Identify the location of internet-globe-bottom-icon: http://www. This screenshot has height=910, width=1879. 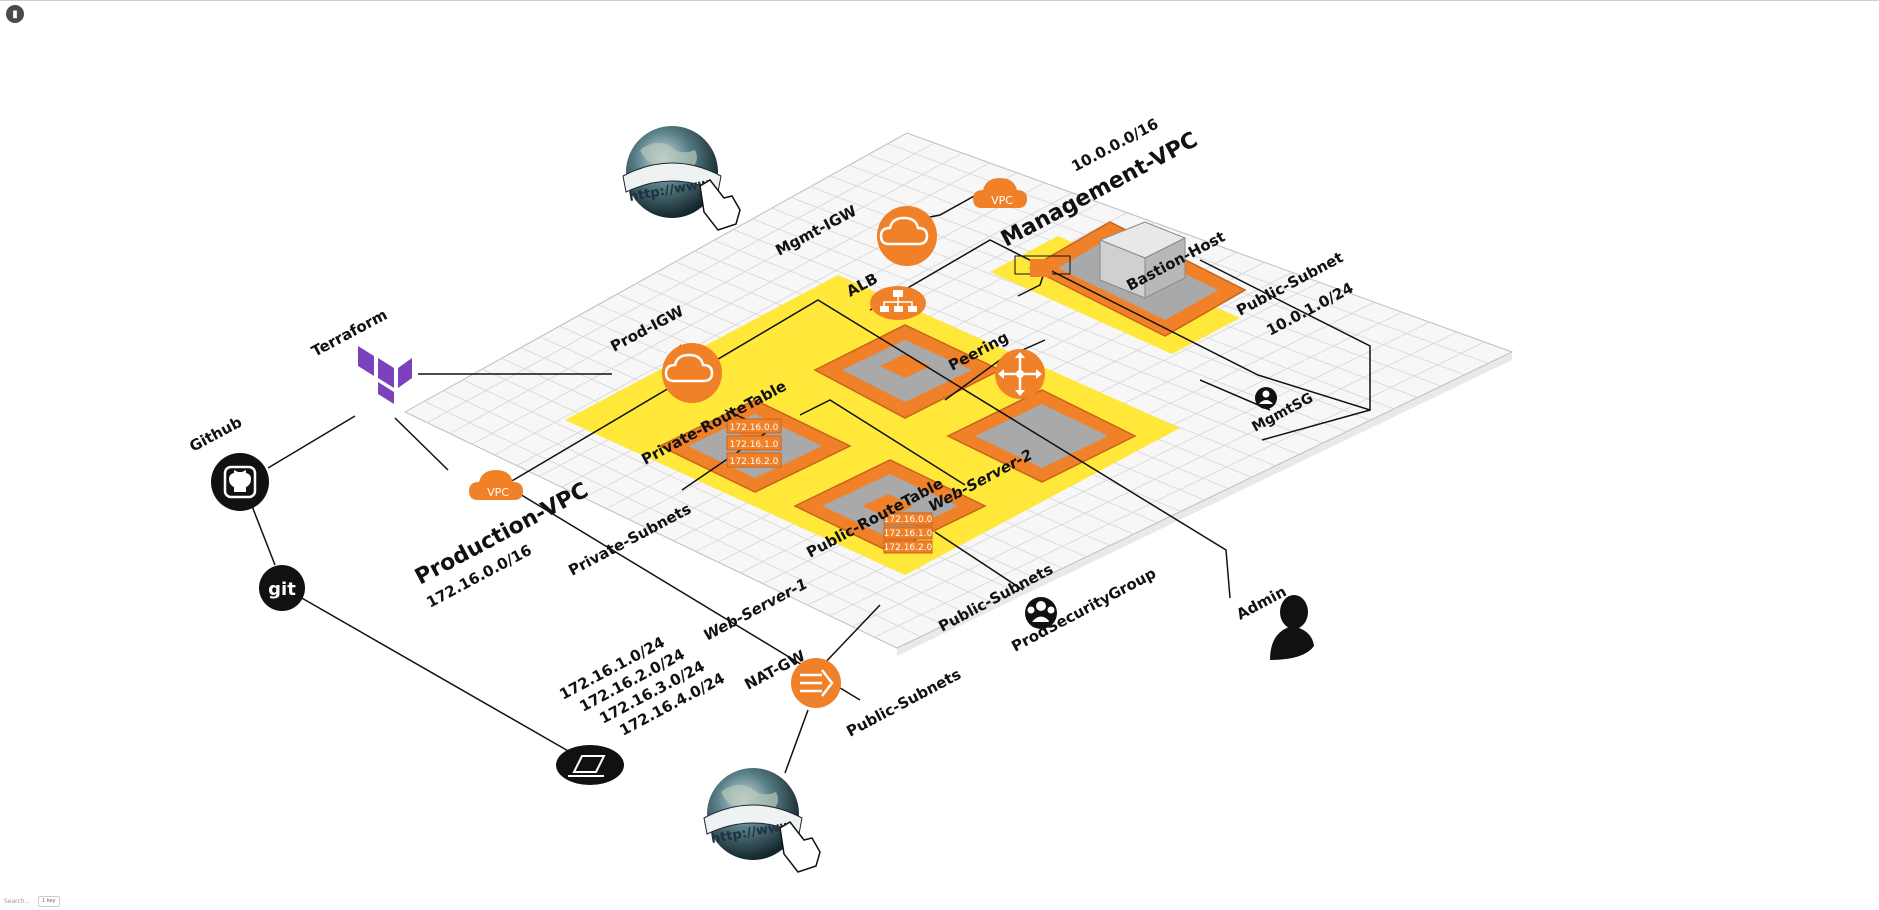
(762, 820).